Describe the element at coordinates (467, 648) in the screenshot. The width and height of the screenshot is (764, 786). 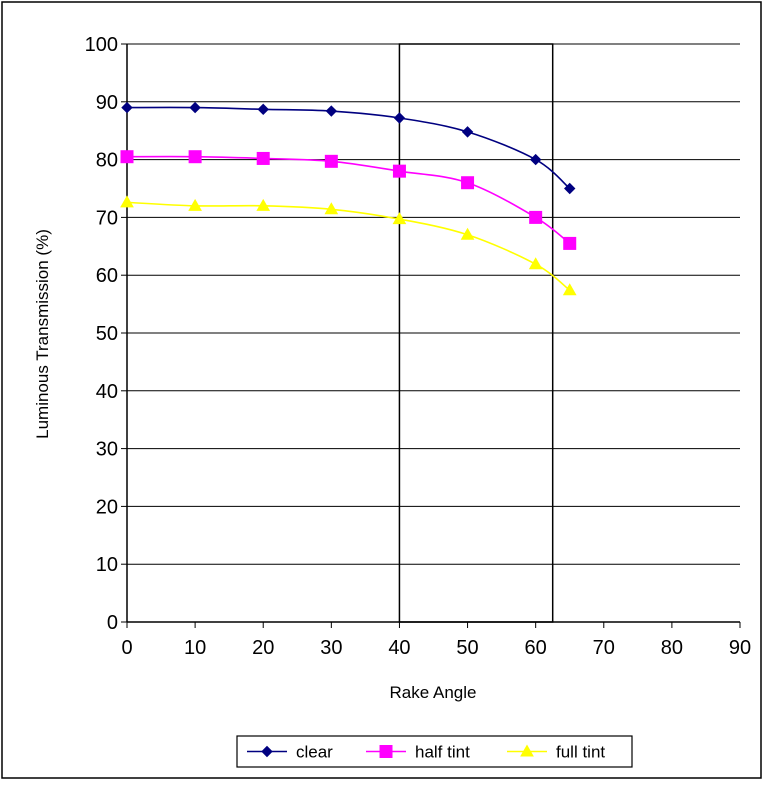
I see `x-tick-label: 50` at that location.